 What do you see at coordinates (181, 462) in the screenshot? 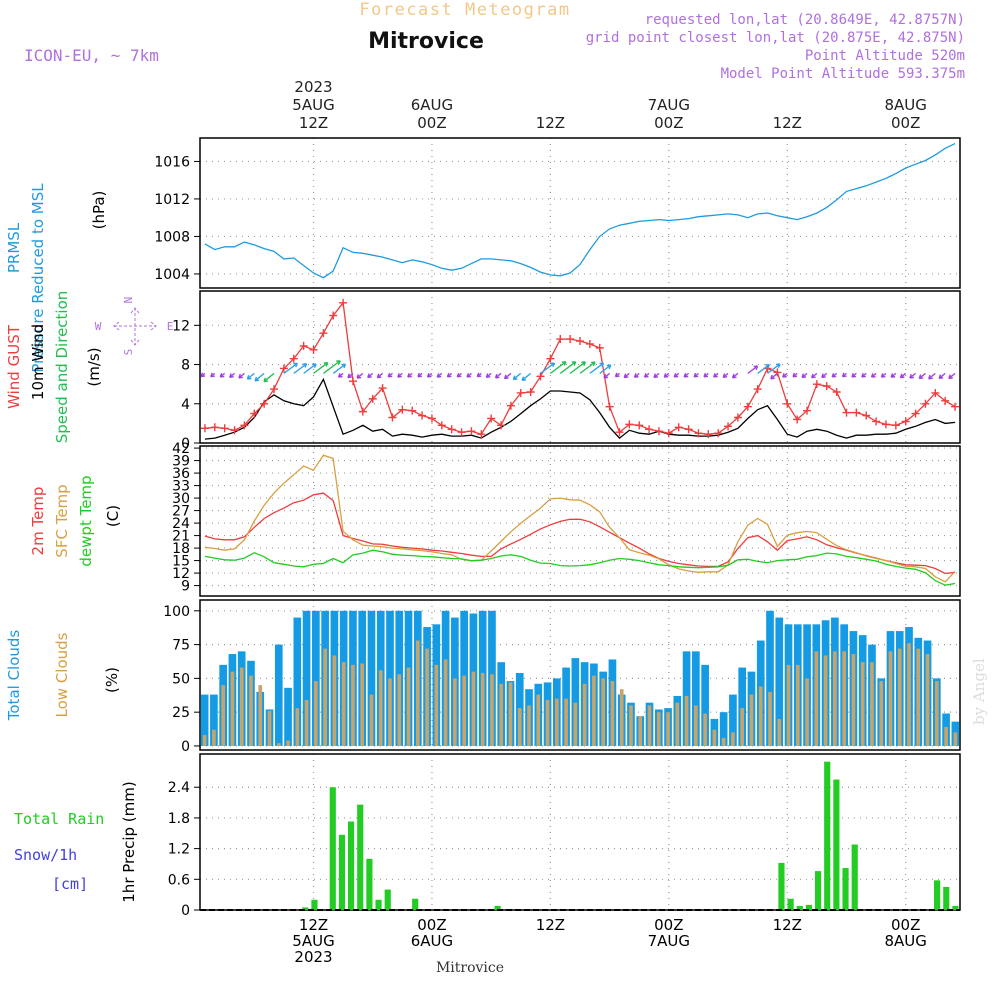
I see `y-tick-label: 39` at bounding box center [181, 462].